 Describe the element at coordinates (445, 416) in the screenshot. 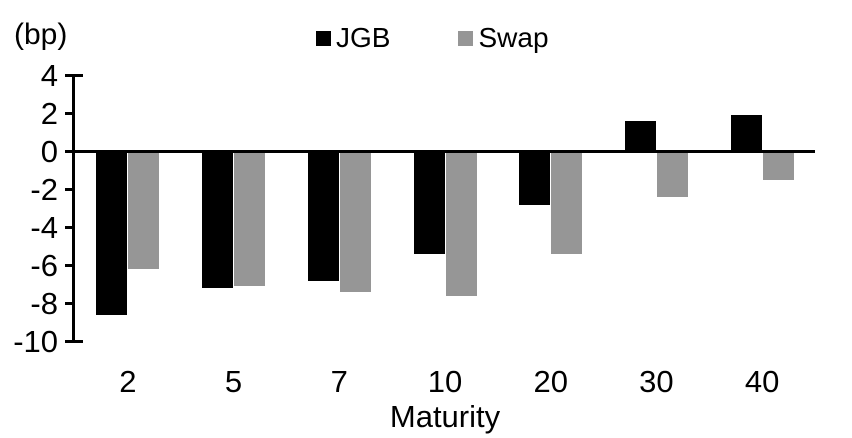

I see `x-axis-title: Maturity` at that location.